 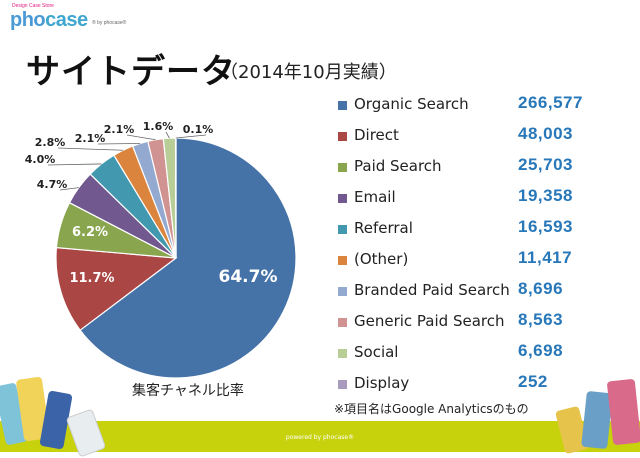 I want to click on pie-percent-label: 4.0%, so click(x=40, y=159).